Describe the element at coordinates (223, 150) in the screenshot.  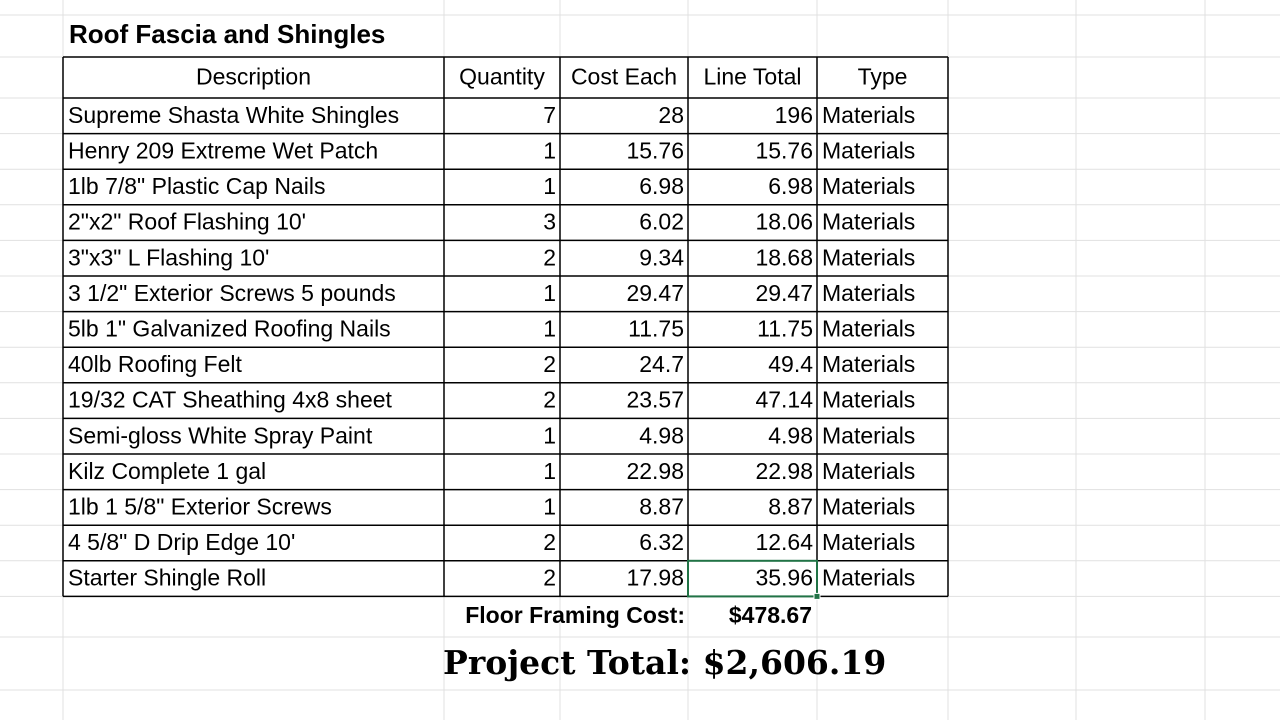
I see `table-cell: Henry 209 Extreme Wet Patch` at that location.